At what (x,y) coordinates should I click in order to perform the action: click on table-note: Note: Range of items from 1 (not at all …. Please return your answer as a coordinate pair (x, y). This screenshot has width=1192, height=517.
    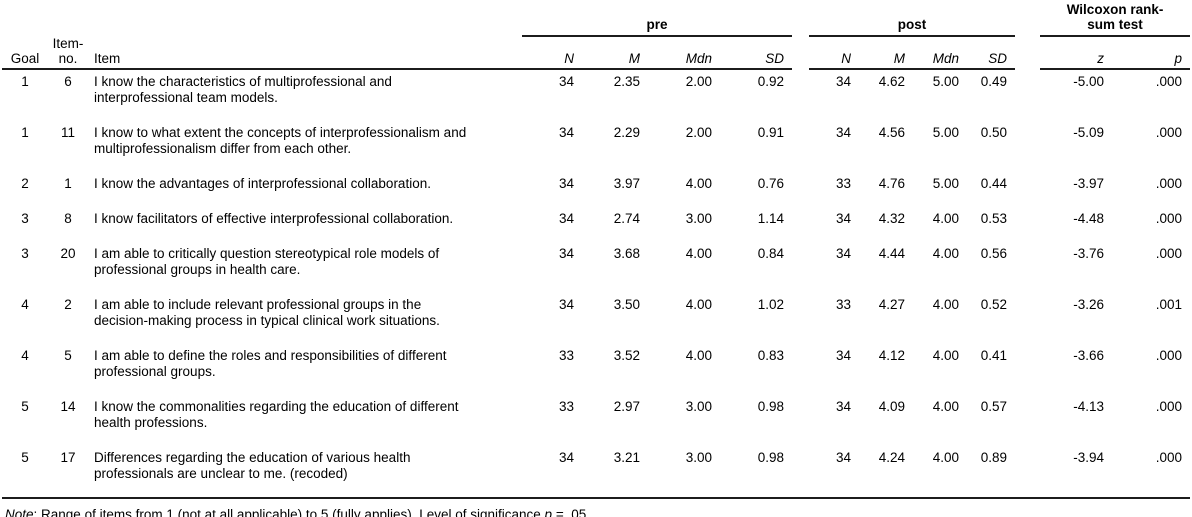
    Looking at the image, I should click on (597, 508).